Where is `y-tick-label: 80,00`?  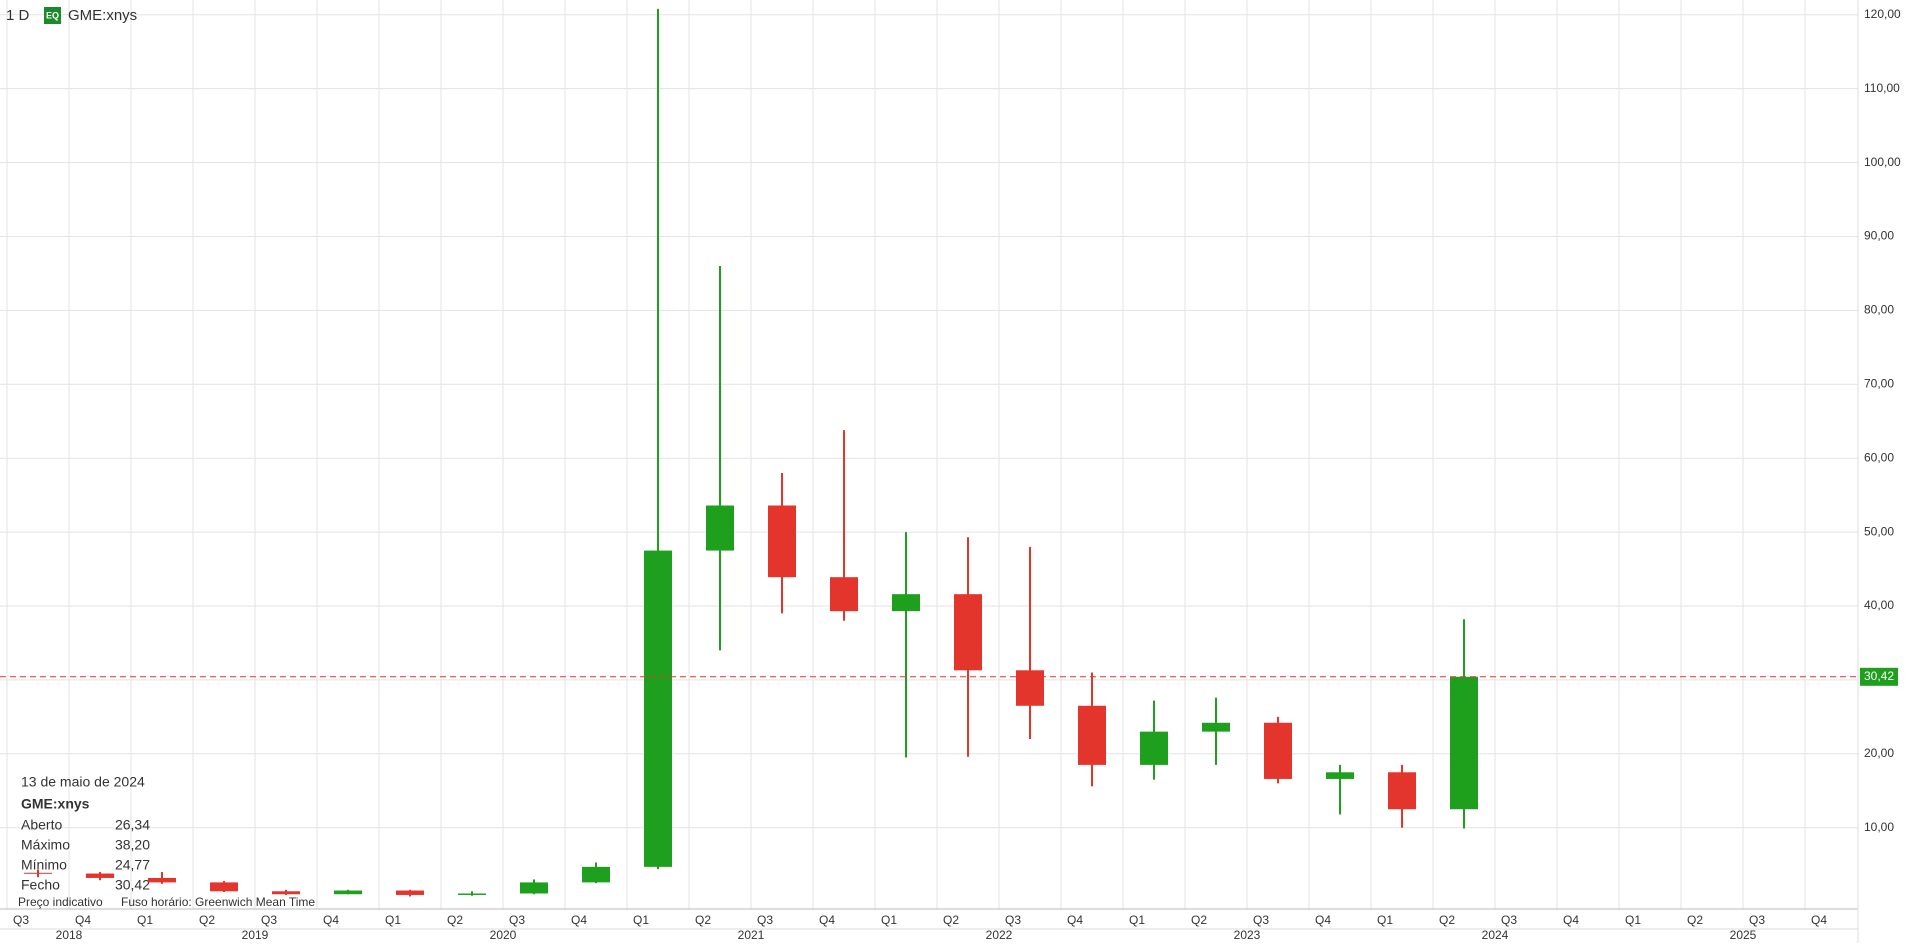
y-tick-label: 80,00 is located at coordinates (1879, 310).